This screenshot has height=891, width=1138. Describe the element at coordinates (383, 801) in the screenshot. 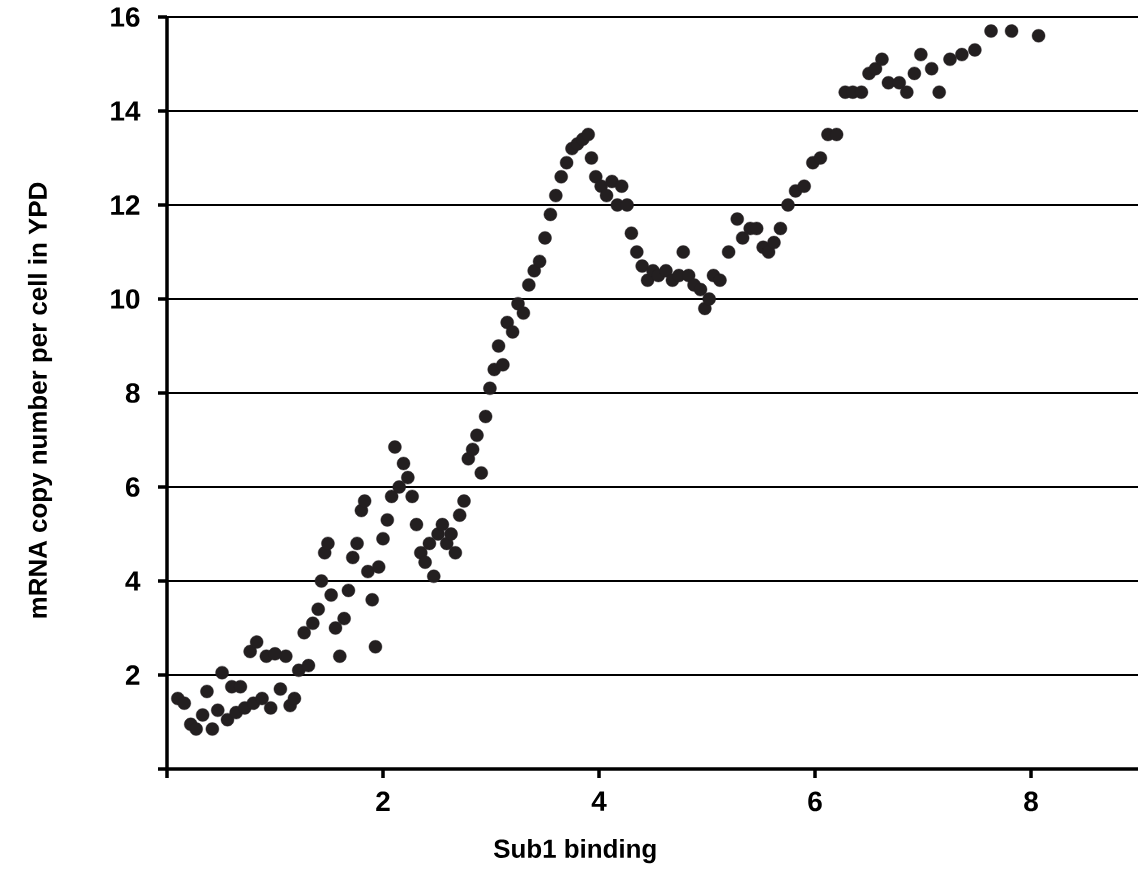

I see `x-tick-label: 2` at that location.